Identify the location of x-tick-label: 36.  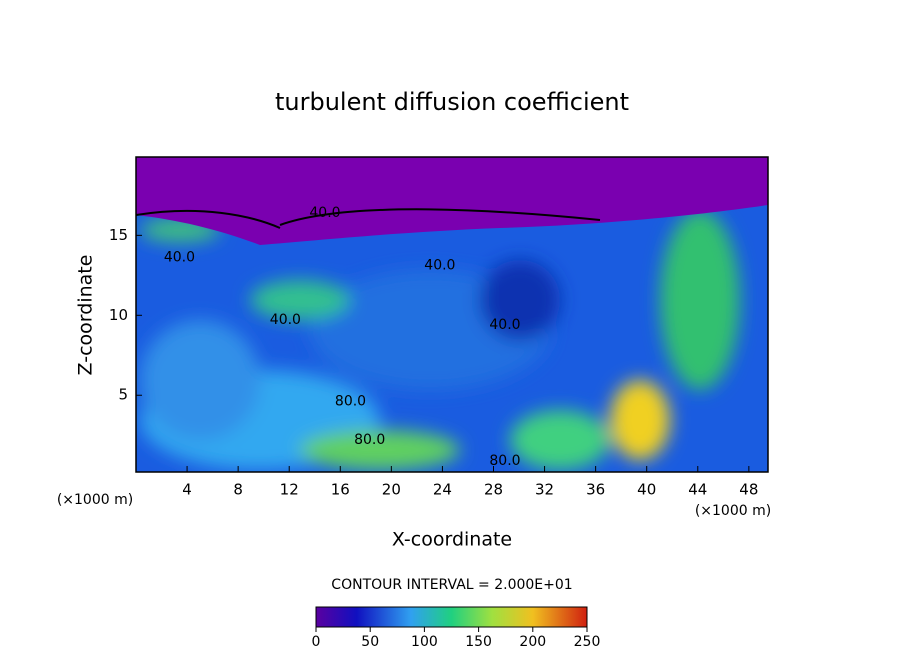
(595, 490).